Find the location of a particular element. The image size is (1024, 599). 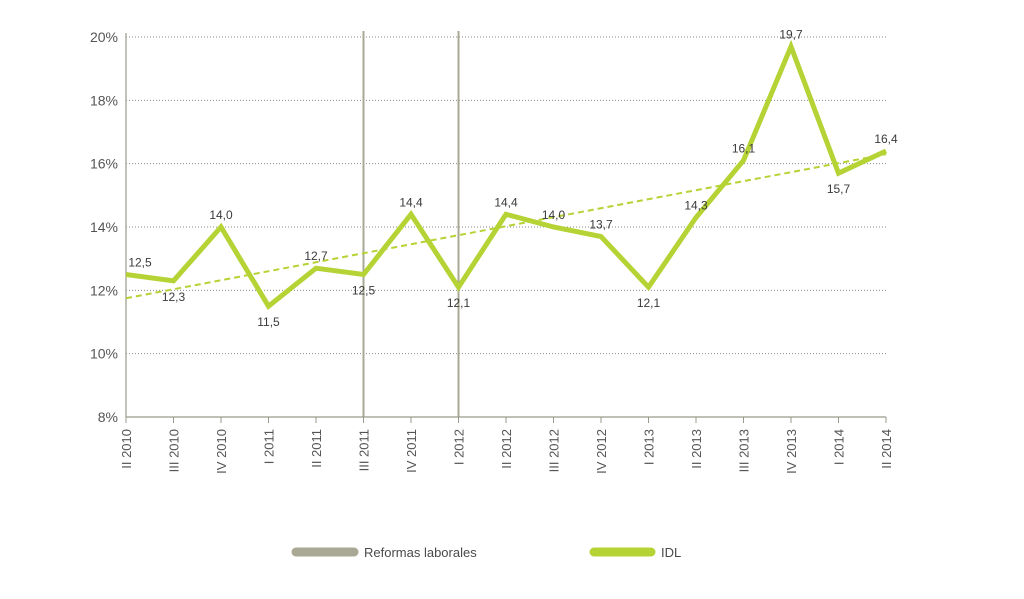

x-tick-label: II 2013 is located at coordinates (696, 449).